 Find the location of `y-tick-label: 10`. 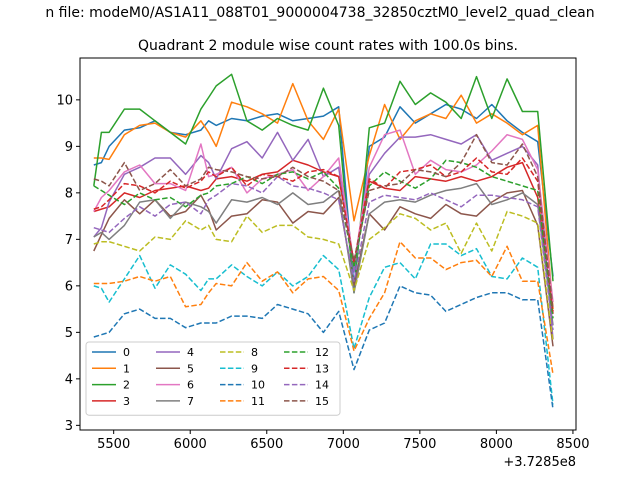

y-tick-label: 10 is located at coordinates (64, 100).